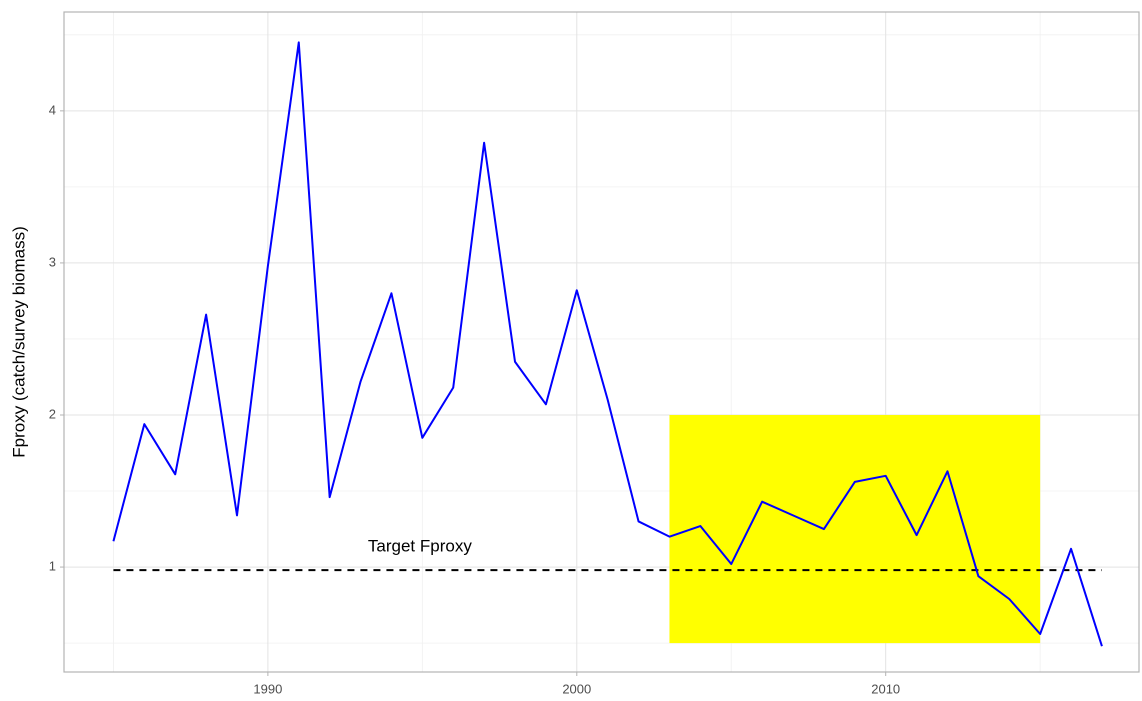 Image resolution: width=1142 pixels, height=701 pixels. What do you see at coordinates (420, 546) in the screenshot?
I see `target-label: Target Fproxy` at bounding box center [420, 546].